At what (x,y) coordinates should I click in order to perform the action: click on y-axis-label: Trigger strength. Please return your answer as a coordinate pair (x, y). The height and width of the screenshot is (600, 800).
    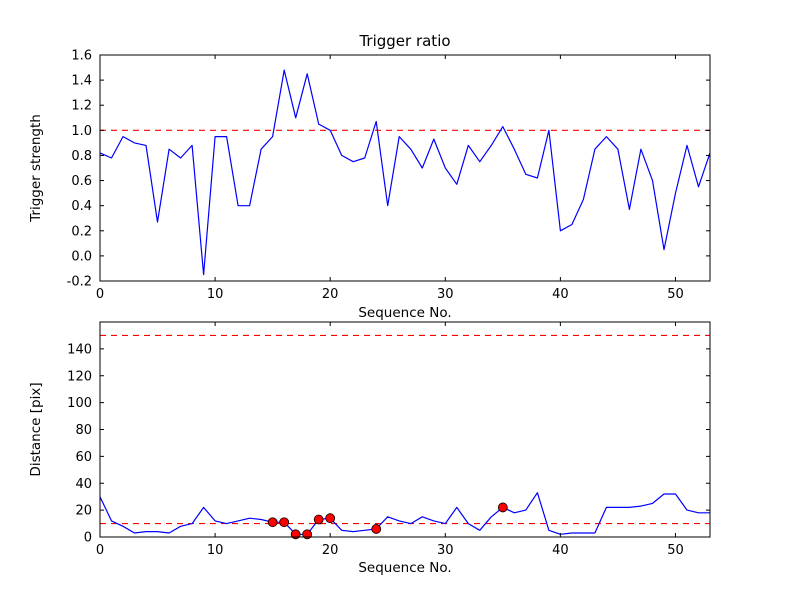
    Looking at the image, I should click on (36, 168).